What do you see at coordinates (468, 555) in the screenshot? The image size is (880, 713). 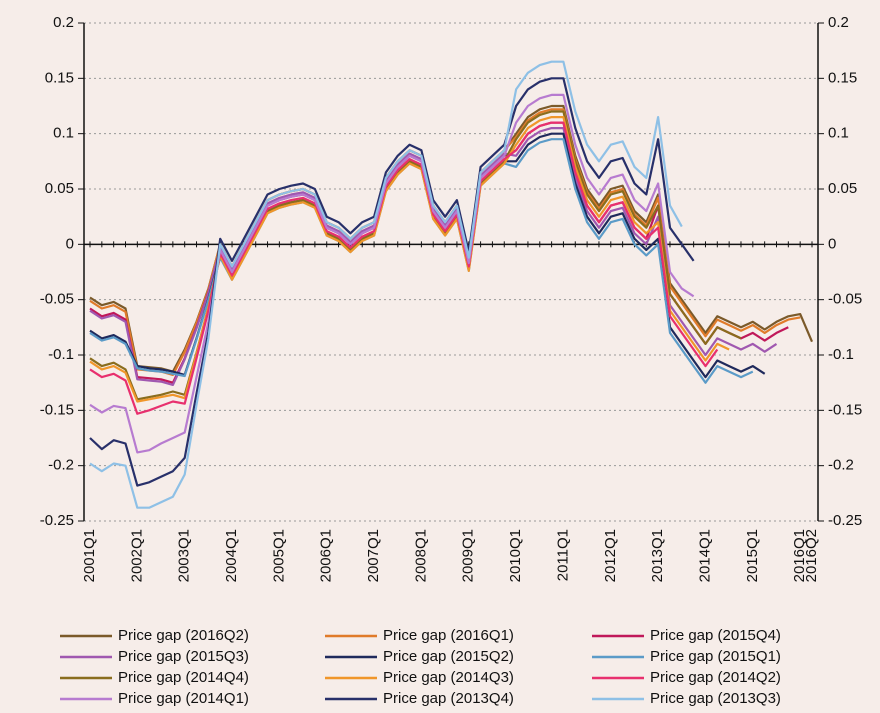 I see `x-tick-label: 2009Q1` at bounding box center [468, 555].